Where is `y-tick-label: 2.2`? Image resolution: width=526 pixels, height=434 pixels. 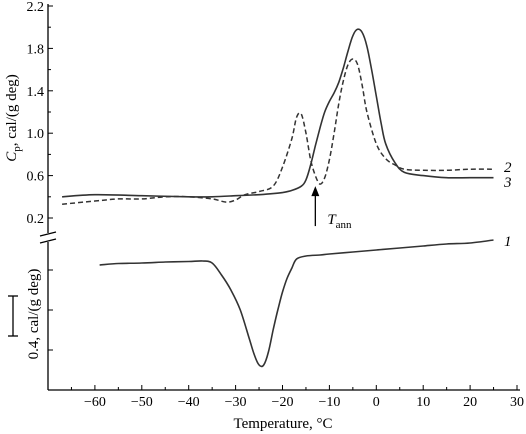
y-tick-label: 2.2 is located at coordinates (36, 7).